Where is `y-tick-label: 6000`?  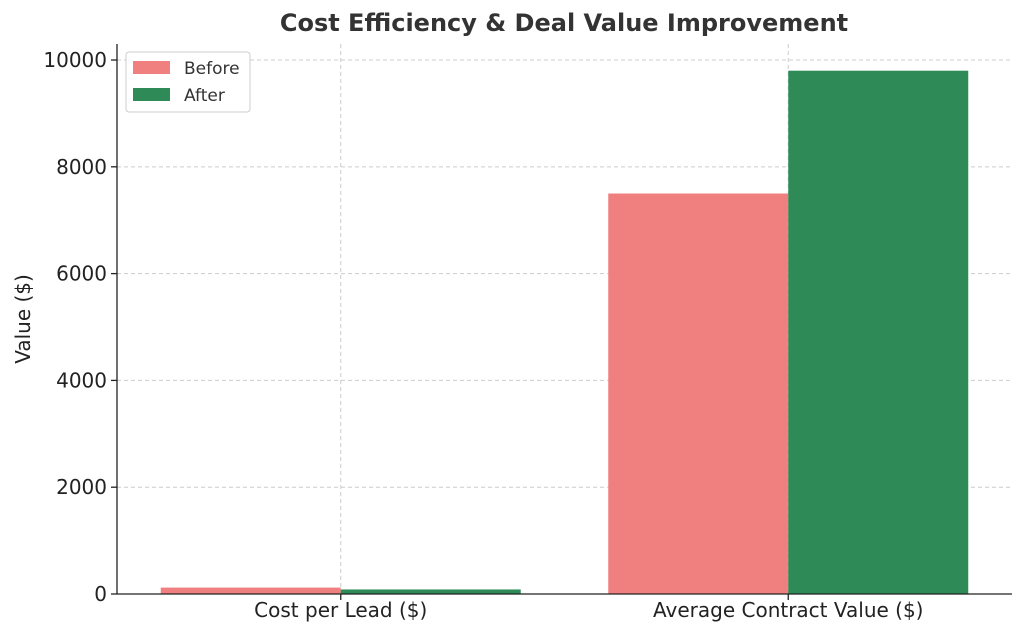 y-tick-label: 6000 is located at coordinates (81, 274).